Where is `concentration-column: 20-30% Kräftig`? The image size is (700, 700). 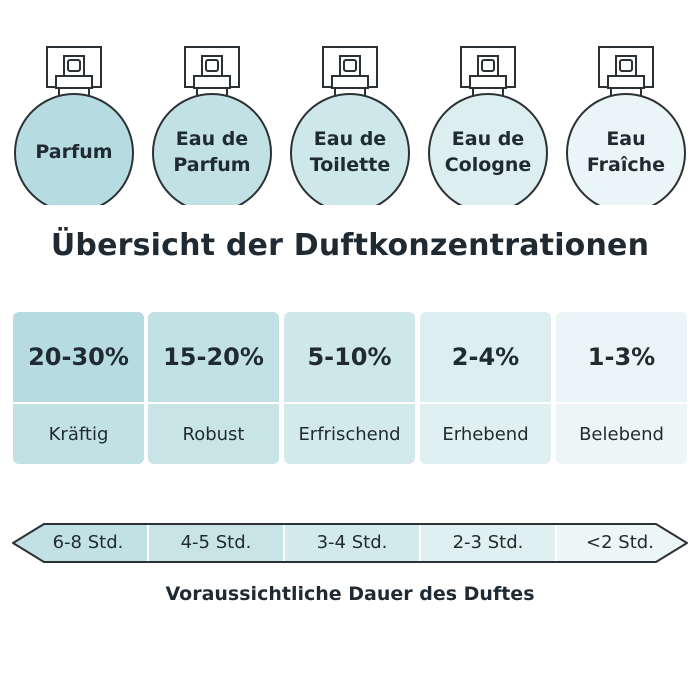
concentration-column: 20-30% Kräftig is located at coordinates (78, 388).